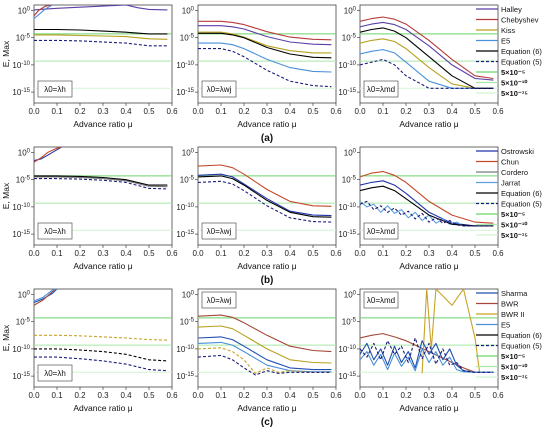 The width and height of the screenshot is (550, 443). What do you see at coordinates (267, 280) in the screenshot?
I see `row-label: (b)` at bounding box center [267, 280].